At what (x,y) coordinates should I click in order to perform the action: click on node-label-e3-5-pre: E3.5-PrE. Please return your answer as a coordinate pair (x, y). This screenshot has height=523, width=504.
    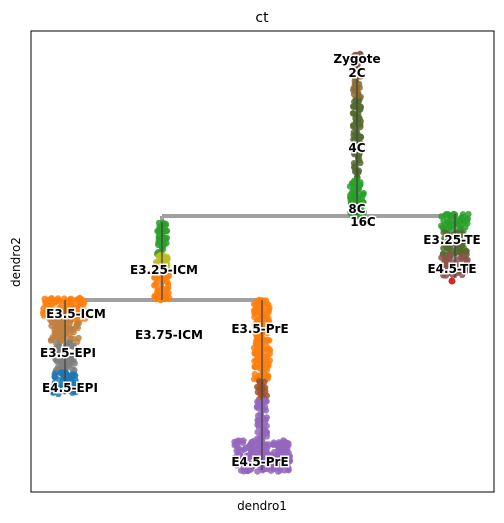
    Looking at the image, I should click on (259, 329).